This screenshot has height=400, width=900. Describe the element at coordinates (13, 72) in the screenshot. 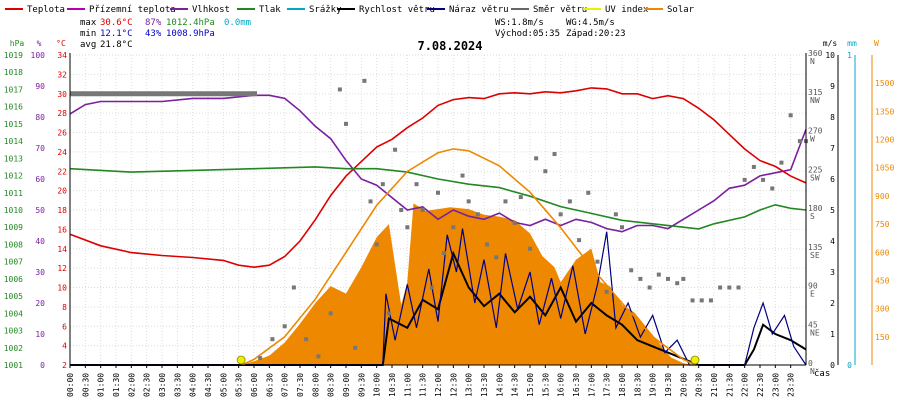

I see `hpa-axis-tick: 1018` at that location.